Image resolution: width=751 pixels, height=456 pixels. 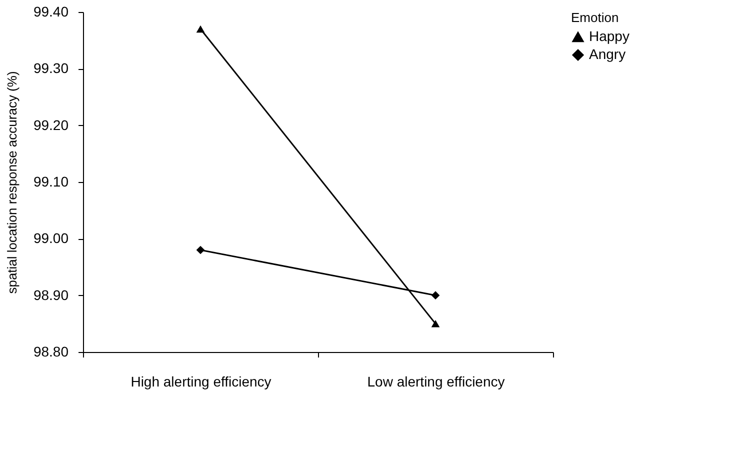 What do you see at coordinates (51, 68) in the screenshot?
I see `y-tick-label: 99.30` at bounding box center [51, 68].